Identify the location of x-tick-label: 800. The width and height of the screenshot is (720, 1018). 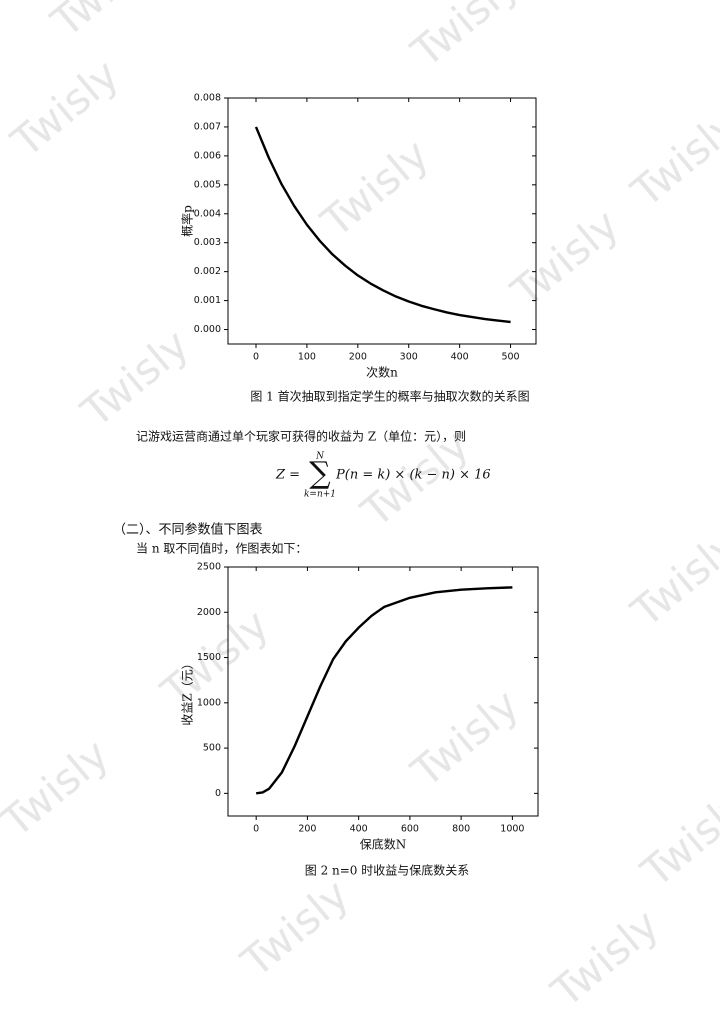
(461, 829).